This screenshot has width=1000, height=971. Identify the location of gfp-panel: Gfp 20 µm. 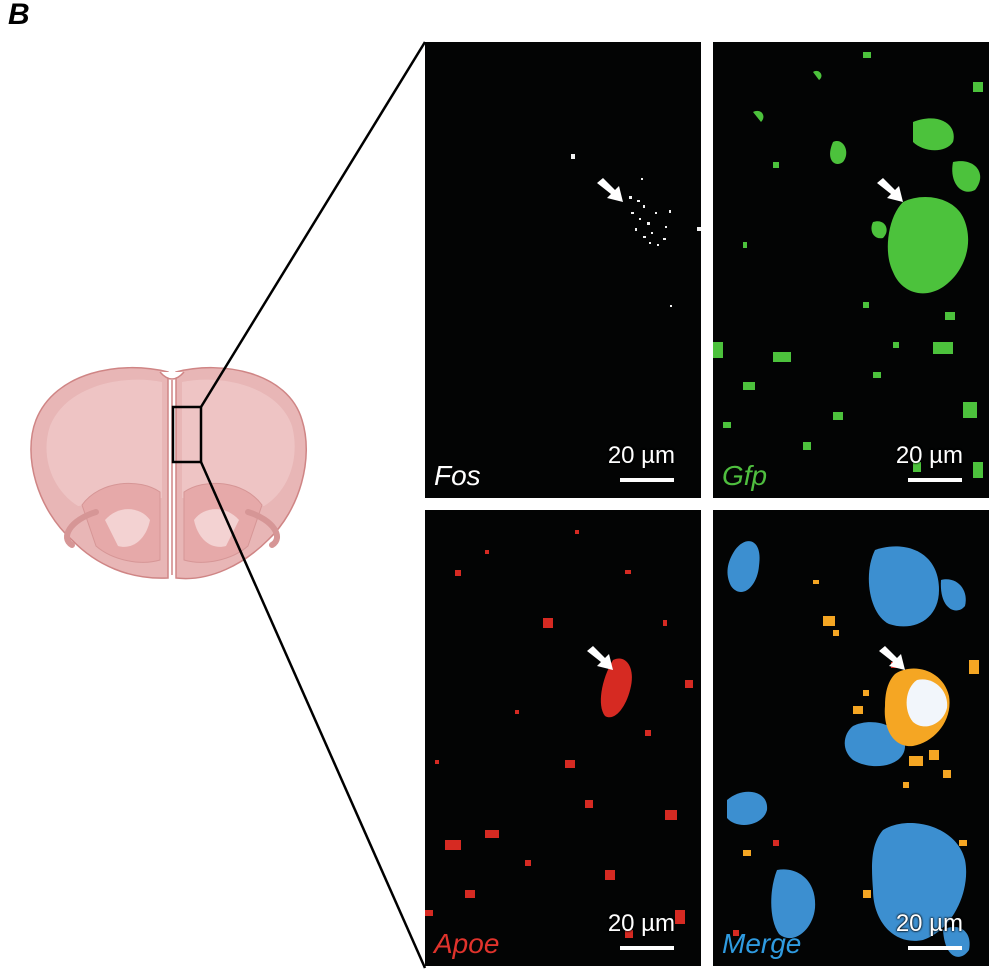
(851, 270).